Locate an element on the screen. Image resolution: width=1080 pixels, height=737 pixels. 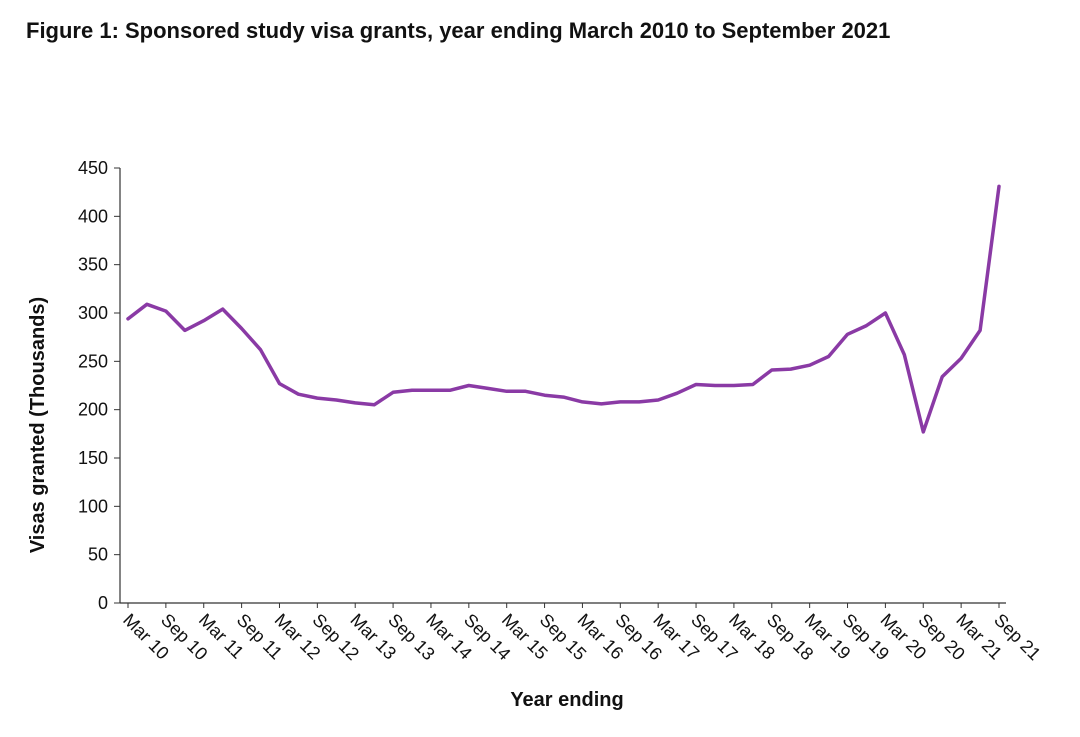
y-tick-label: 450 is located at coordinates (93, 168).